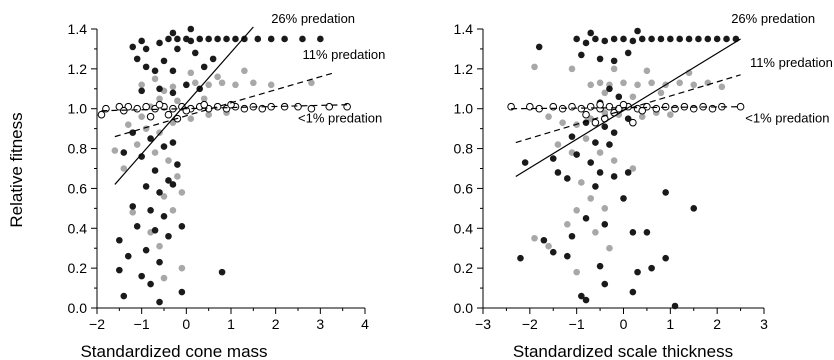  Describe the element at coordinates (530, 324) in the screenshot. I see `right-x-tick-label: −2` at that location.